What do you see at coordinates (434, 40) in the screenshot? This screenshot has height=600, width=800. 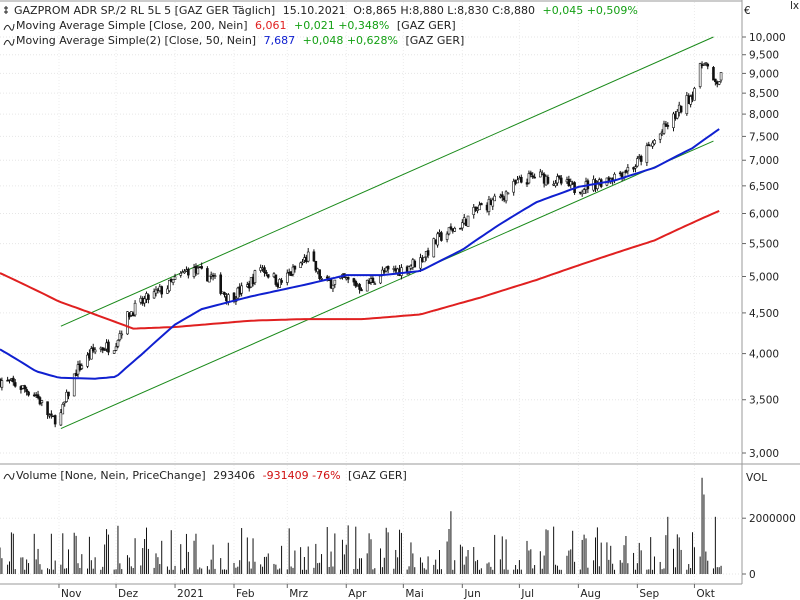 I see `legend-ma50-tag: [GAZ GER]` at bounding box center [434, 40].